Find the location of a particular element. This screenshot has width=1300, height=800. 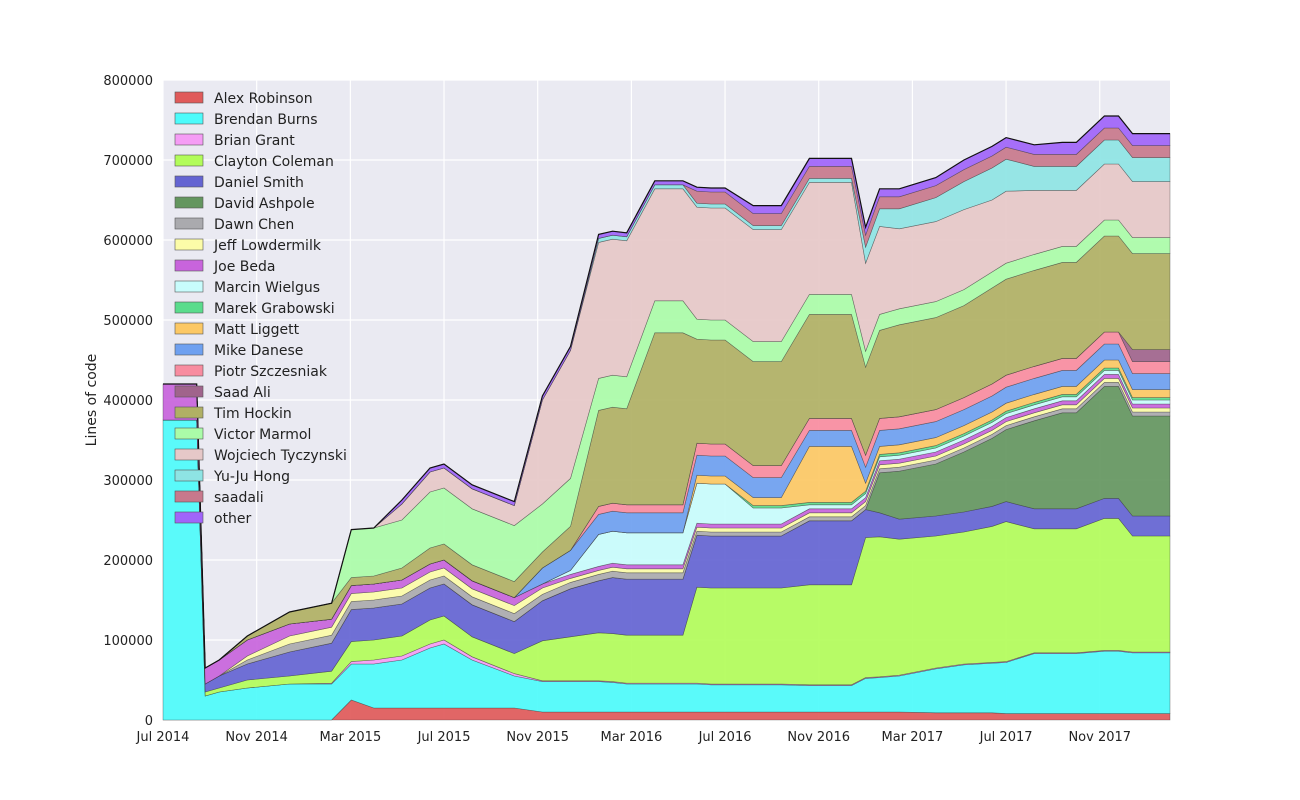

y-tick-label: 200000 is located at coordinates (128, 561).